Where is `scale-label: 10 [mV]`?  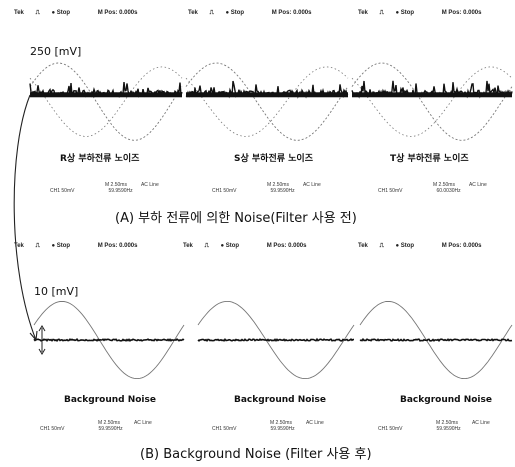
scale-label: 10 [mV] is located at coordinates (56, 291).